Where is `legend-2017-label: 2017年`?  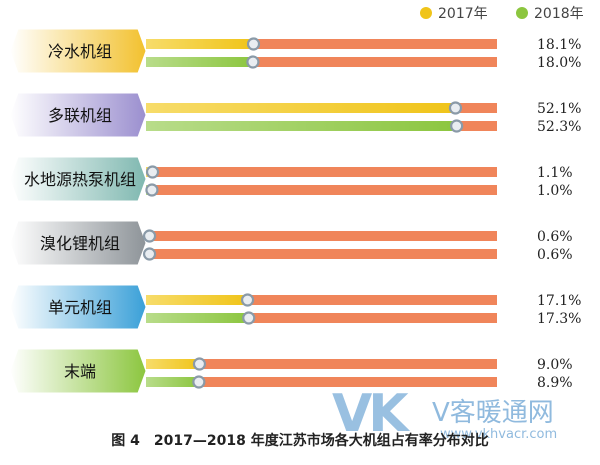 legend-2017-label: 2017年 is located at coordinates (463, 14).